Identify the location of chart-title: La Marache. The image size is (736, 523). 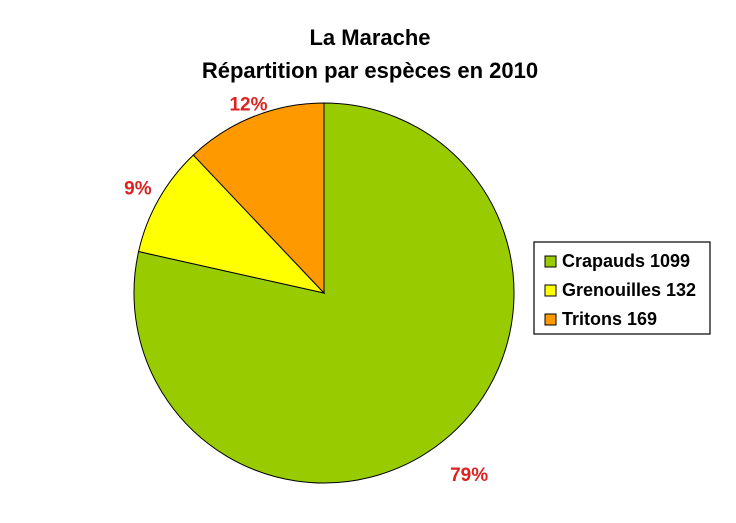
(369, 37).